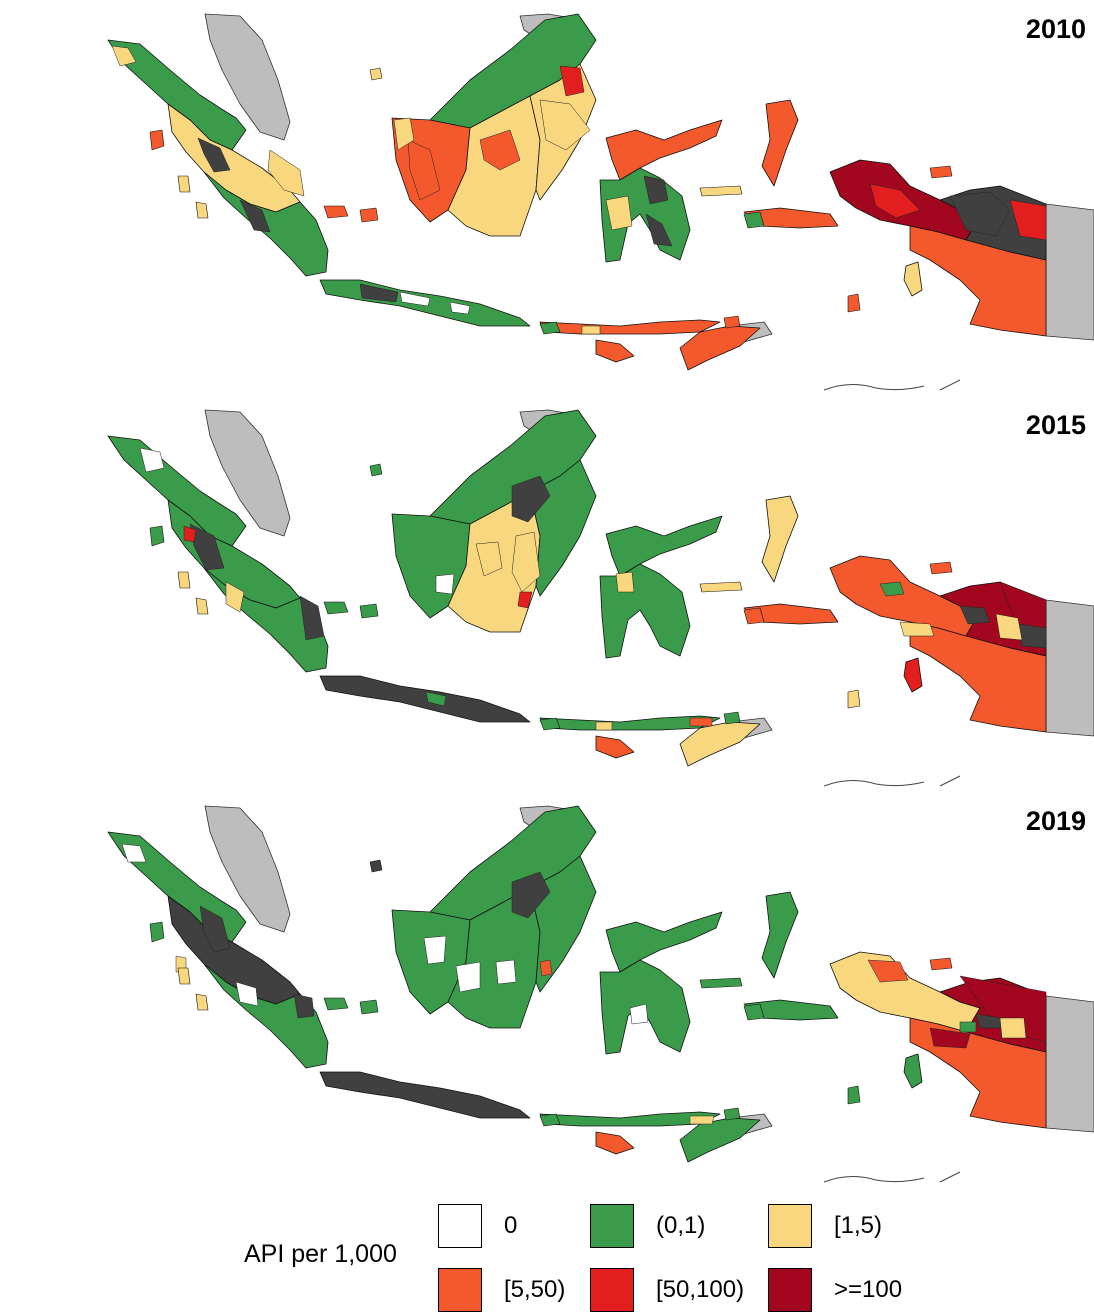 This screenshot has width=1094, height=1315. Describe the element at coordinates (501, 1290) in the screenshot. I see `legend-item-5-50: [5,50)` at that location.